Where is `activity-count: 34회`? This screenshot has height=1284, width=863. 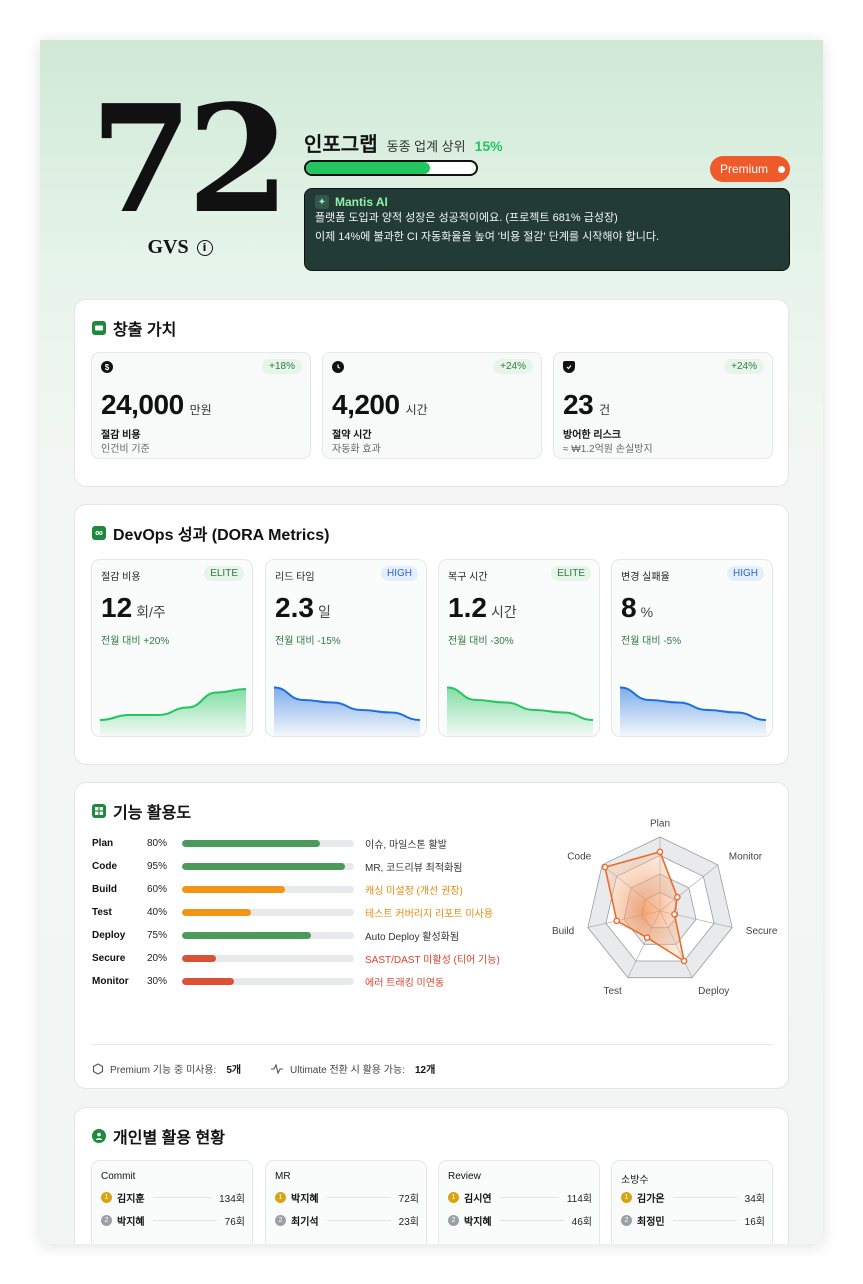
activity-count: 34회 is located at coordinates (754, 1199).